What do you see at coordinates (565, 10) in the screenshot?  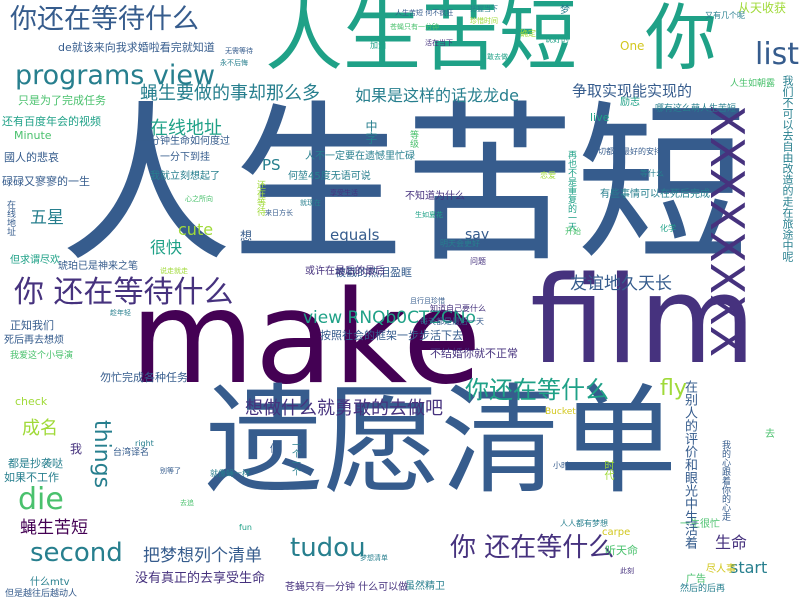 I see `word: 梦` at bounding box center [565, 10].